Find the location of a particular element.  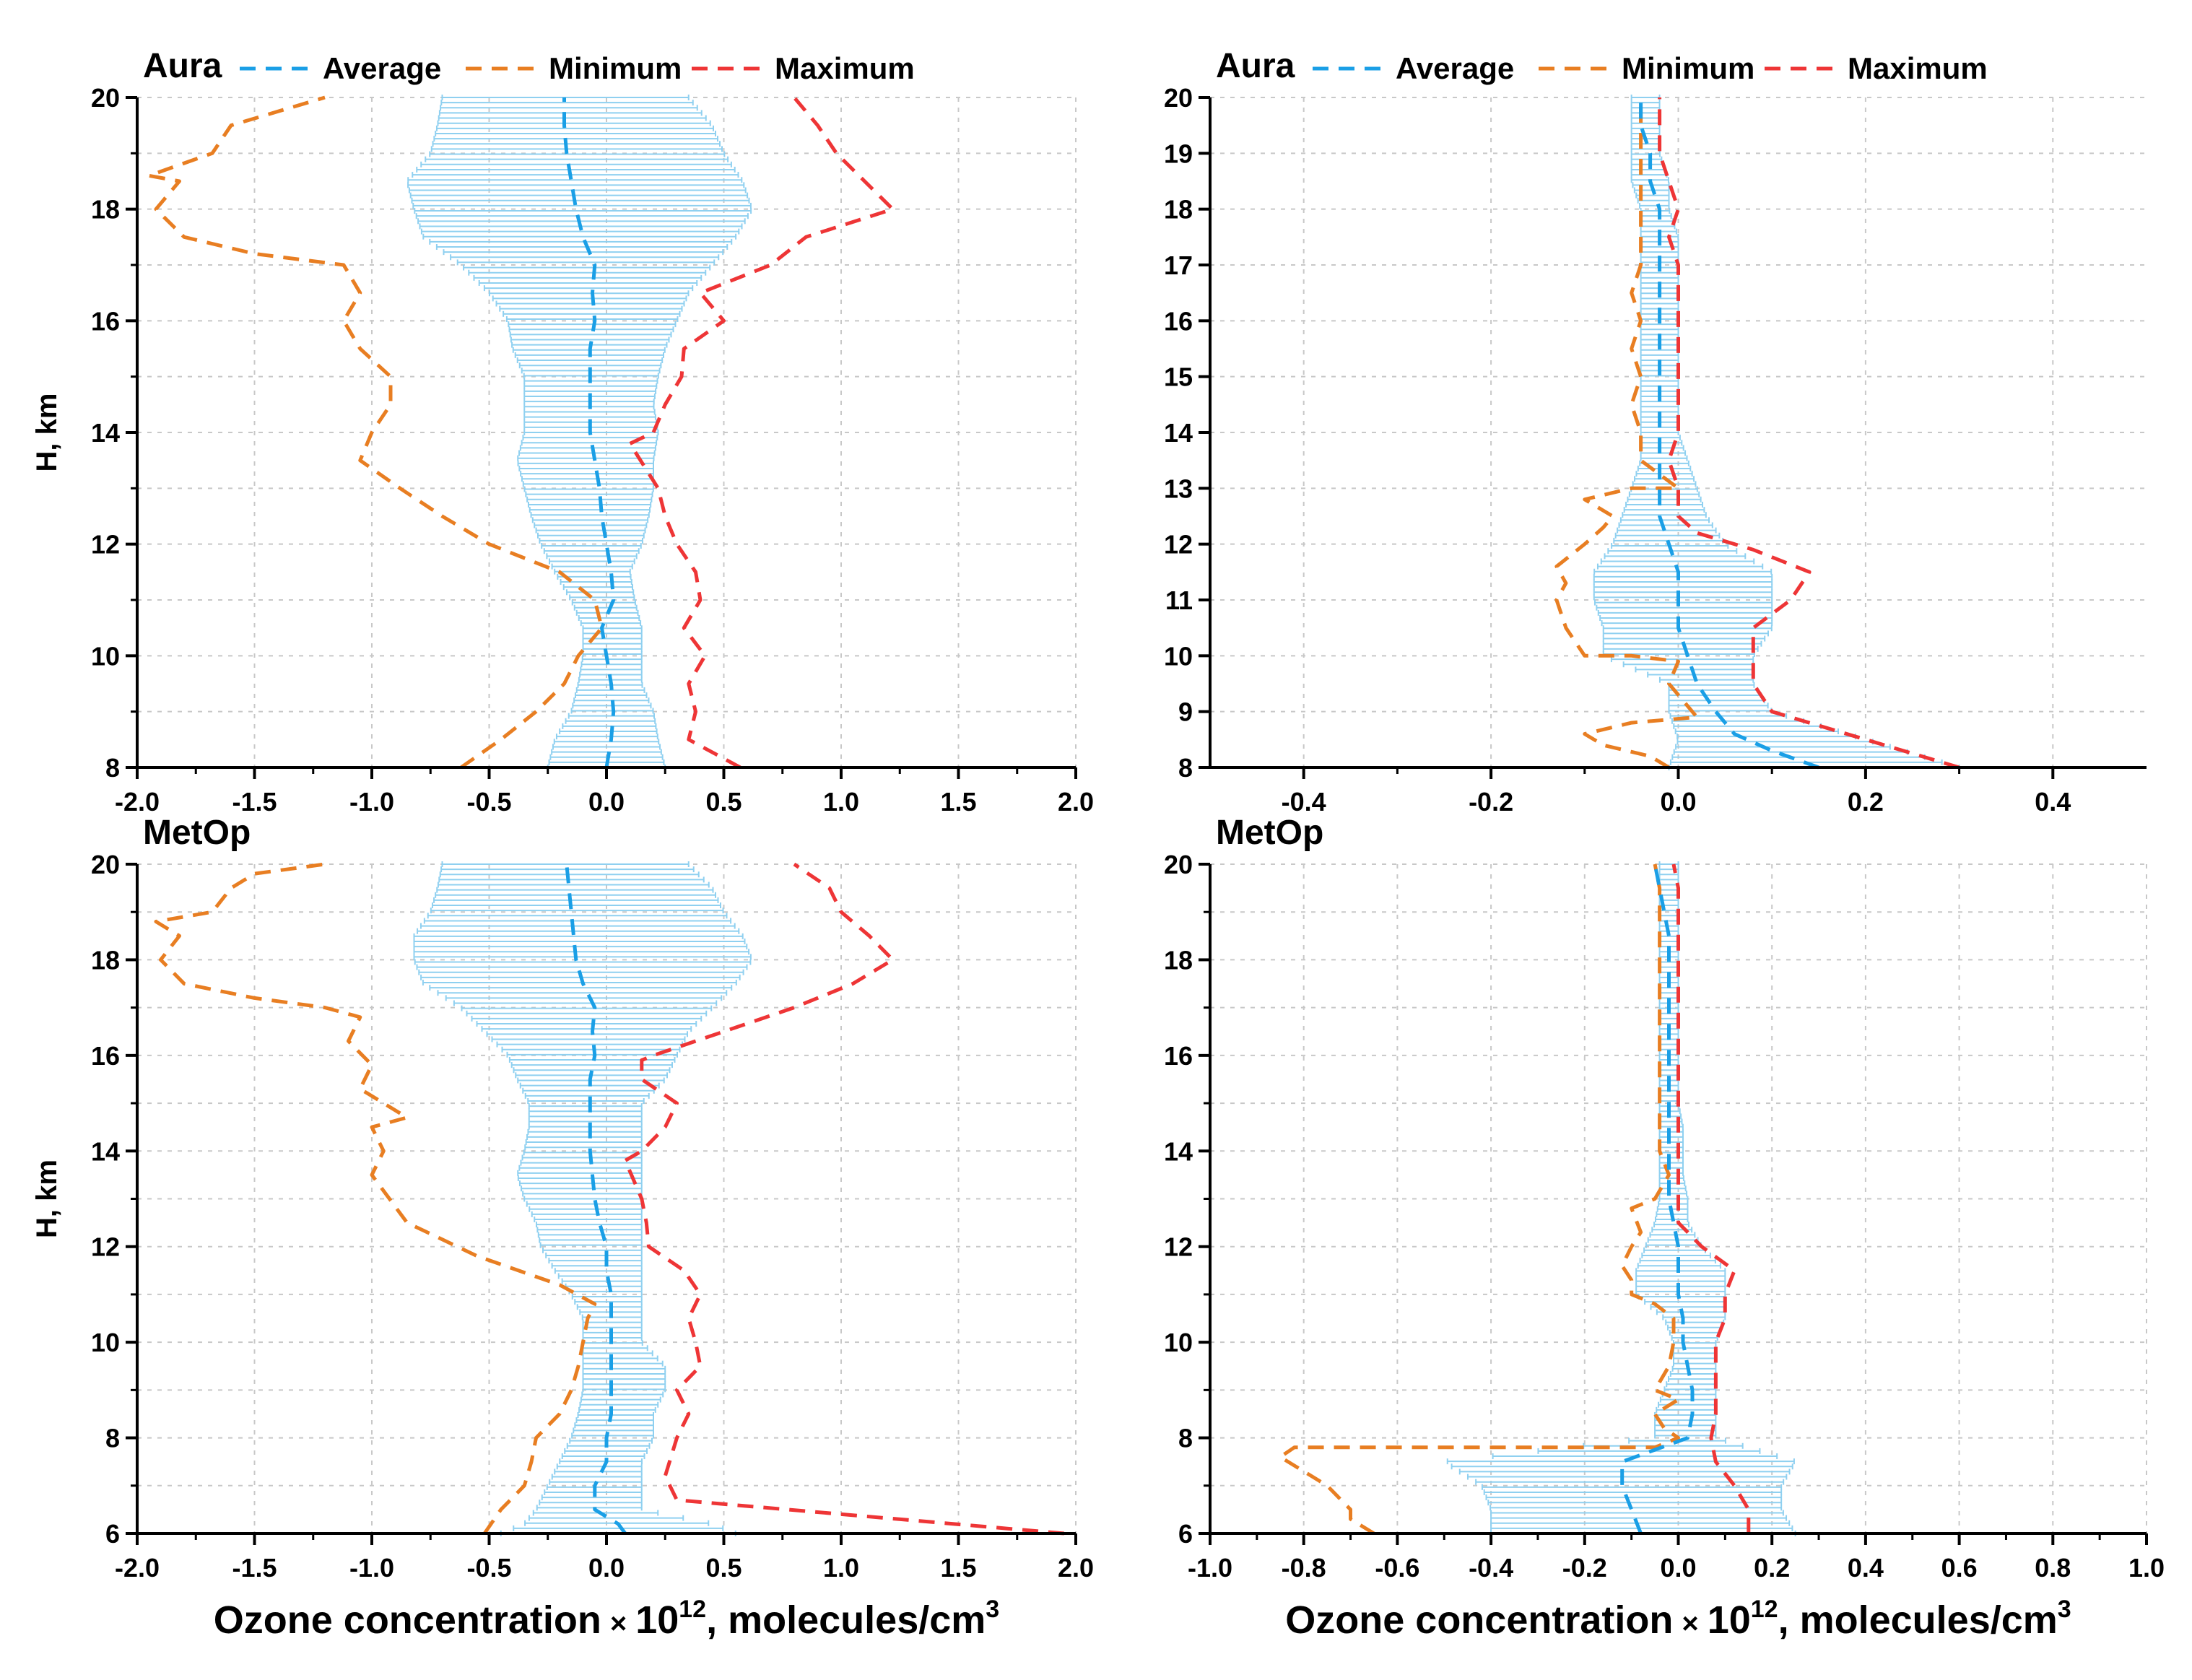

y-tick-label: 9 is located at coordinates (1185, 712).